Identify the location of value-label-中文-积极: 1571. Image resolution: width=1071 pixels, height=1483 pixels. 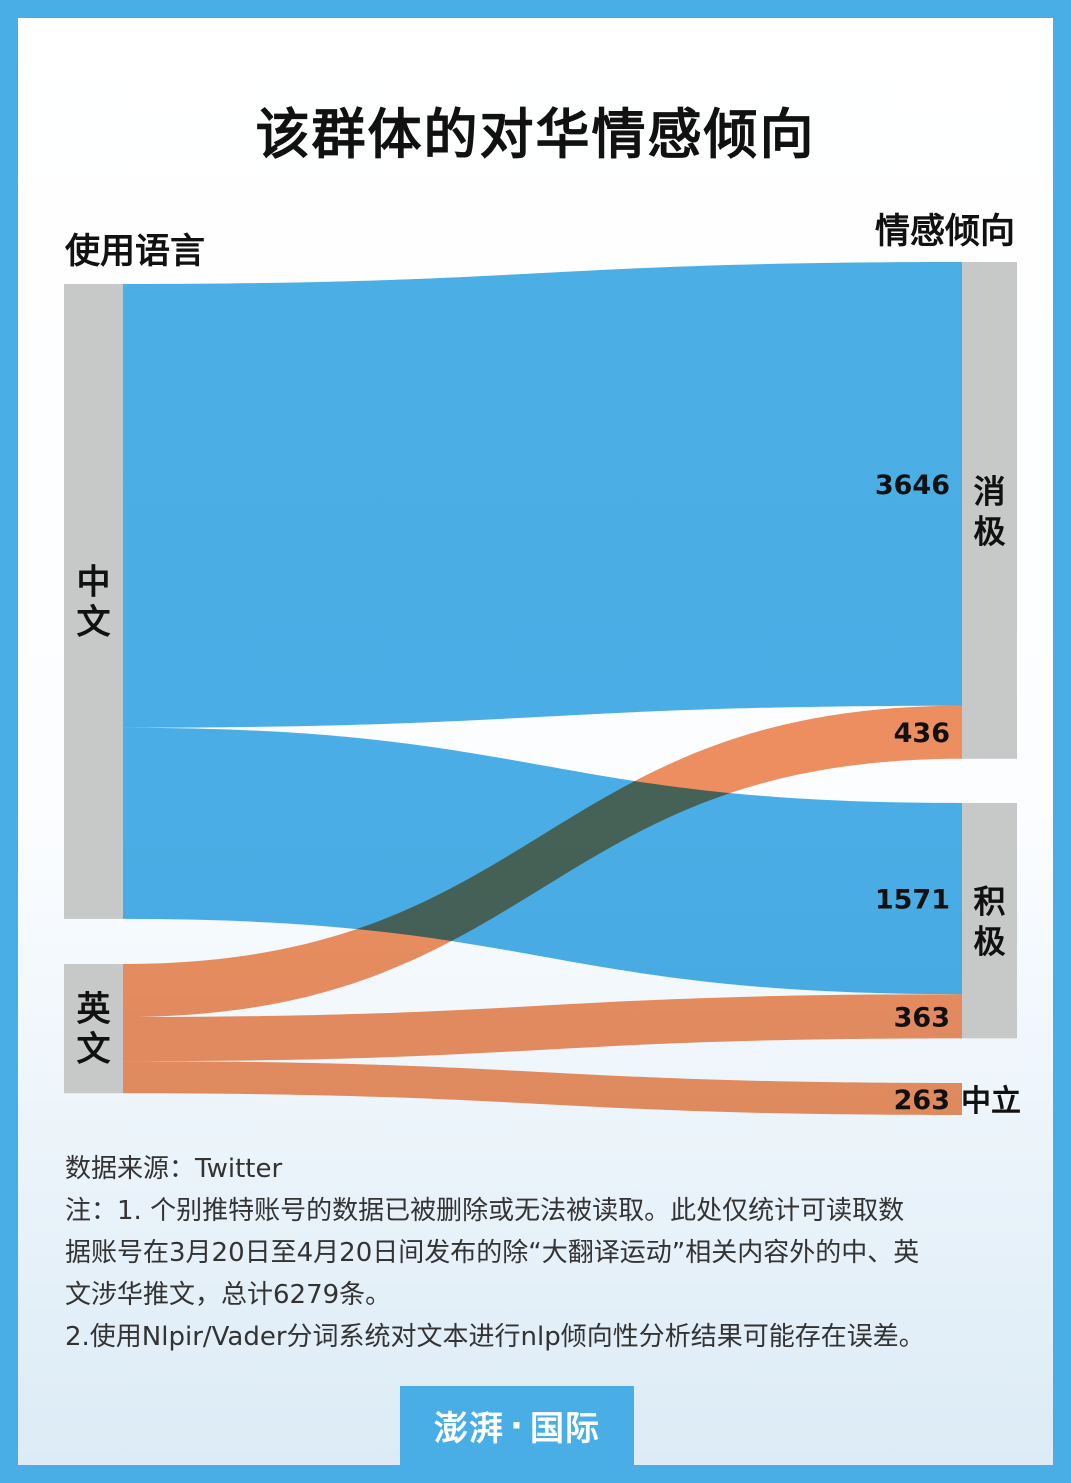
(912, 900).